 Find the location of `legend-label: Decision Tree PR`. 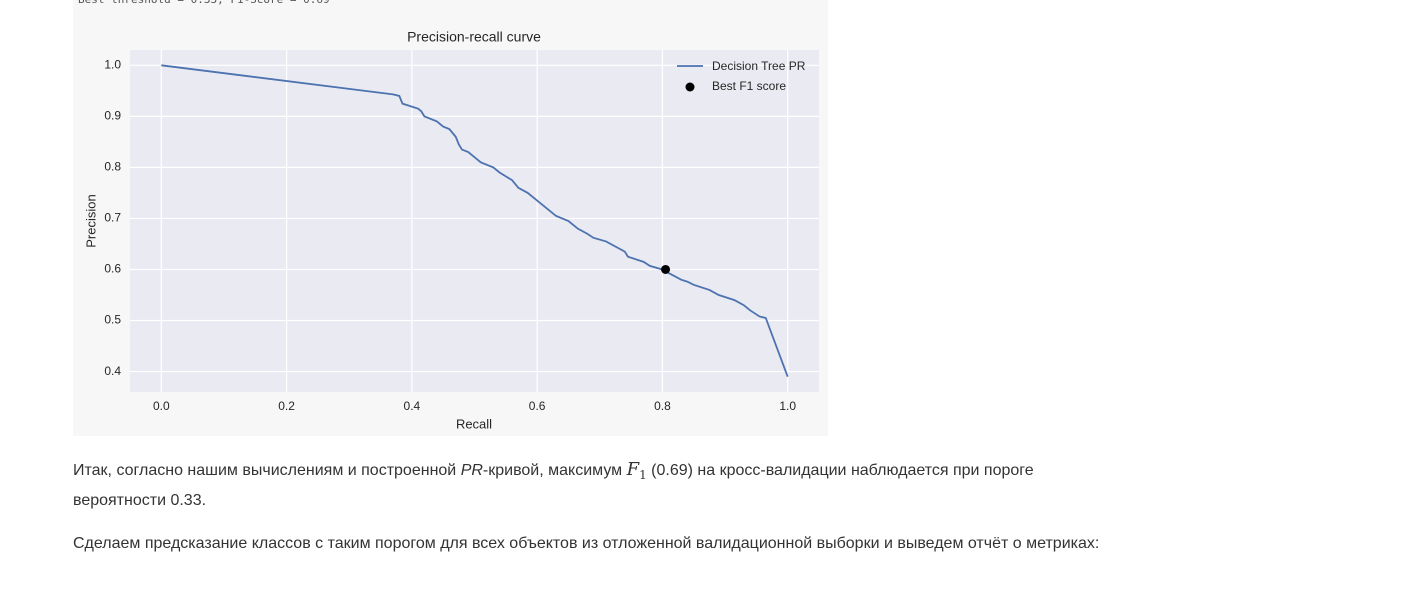

legend-label: Decision Tree PR is located at coordinates (759, 66).